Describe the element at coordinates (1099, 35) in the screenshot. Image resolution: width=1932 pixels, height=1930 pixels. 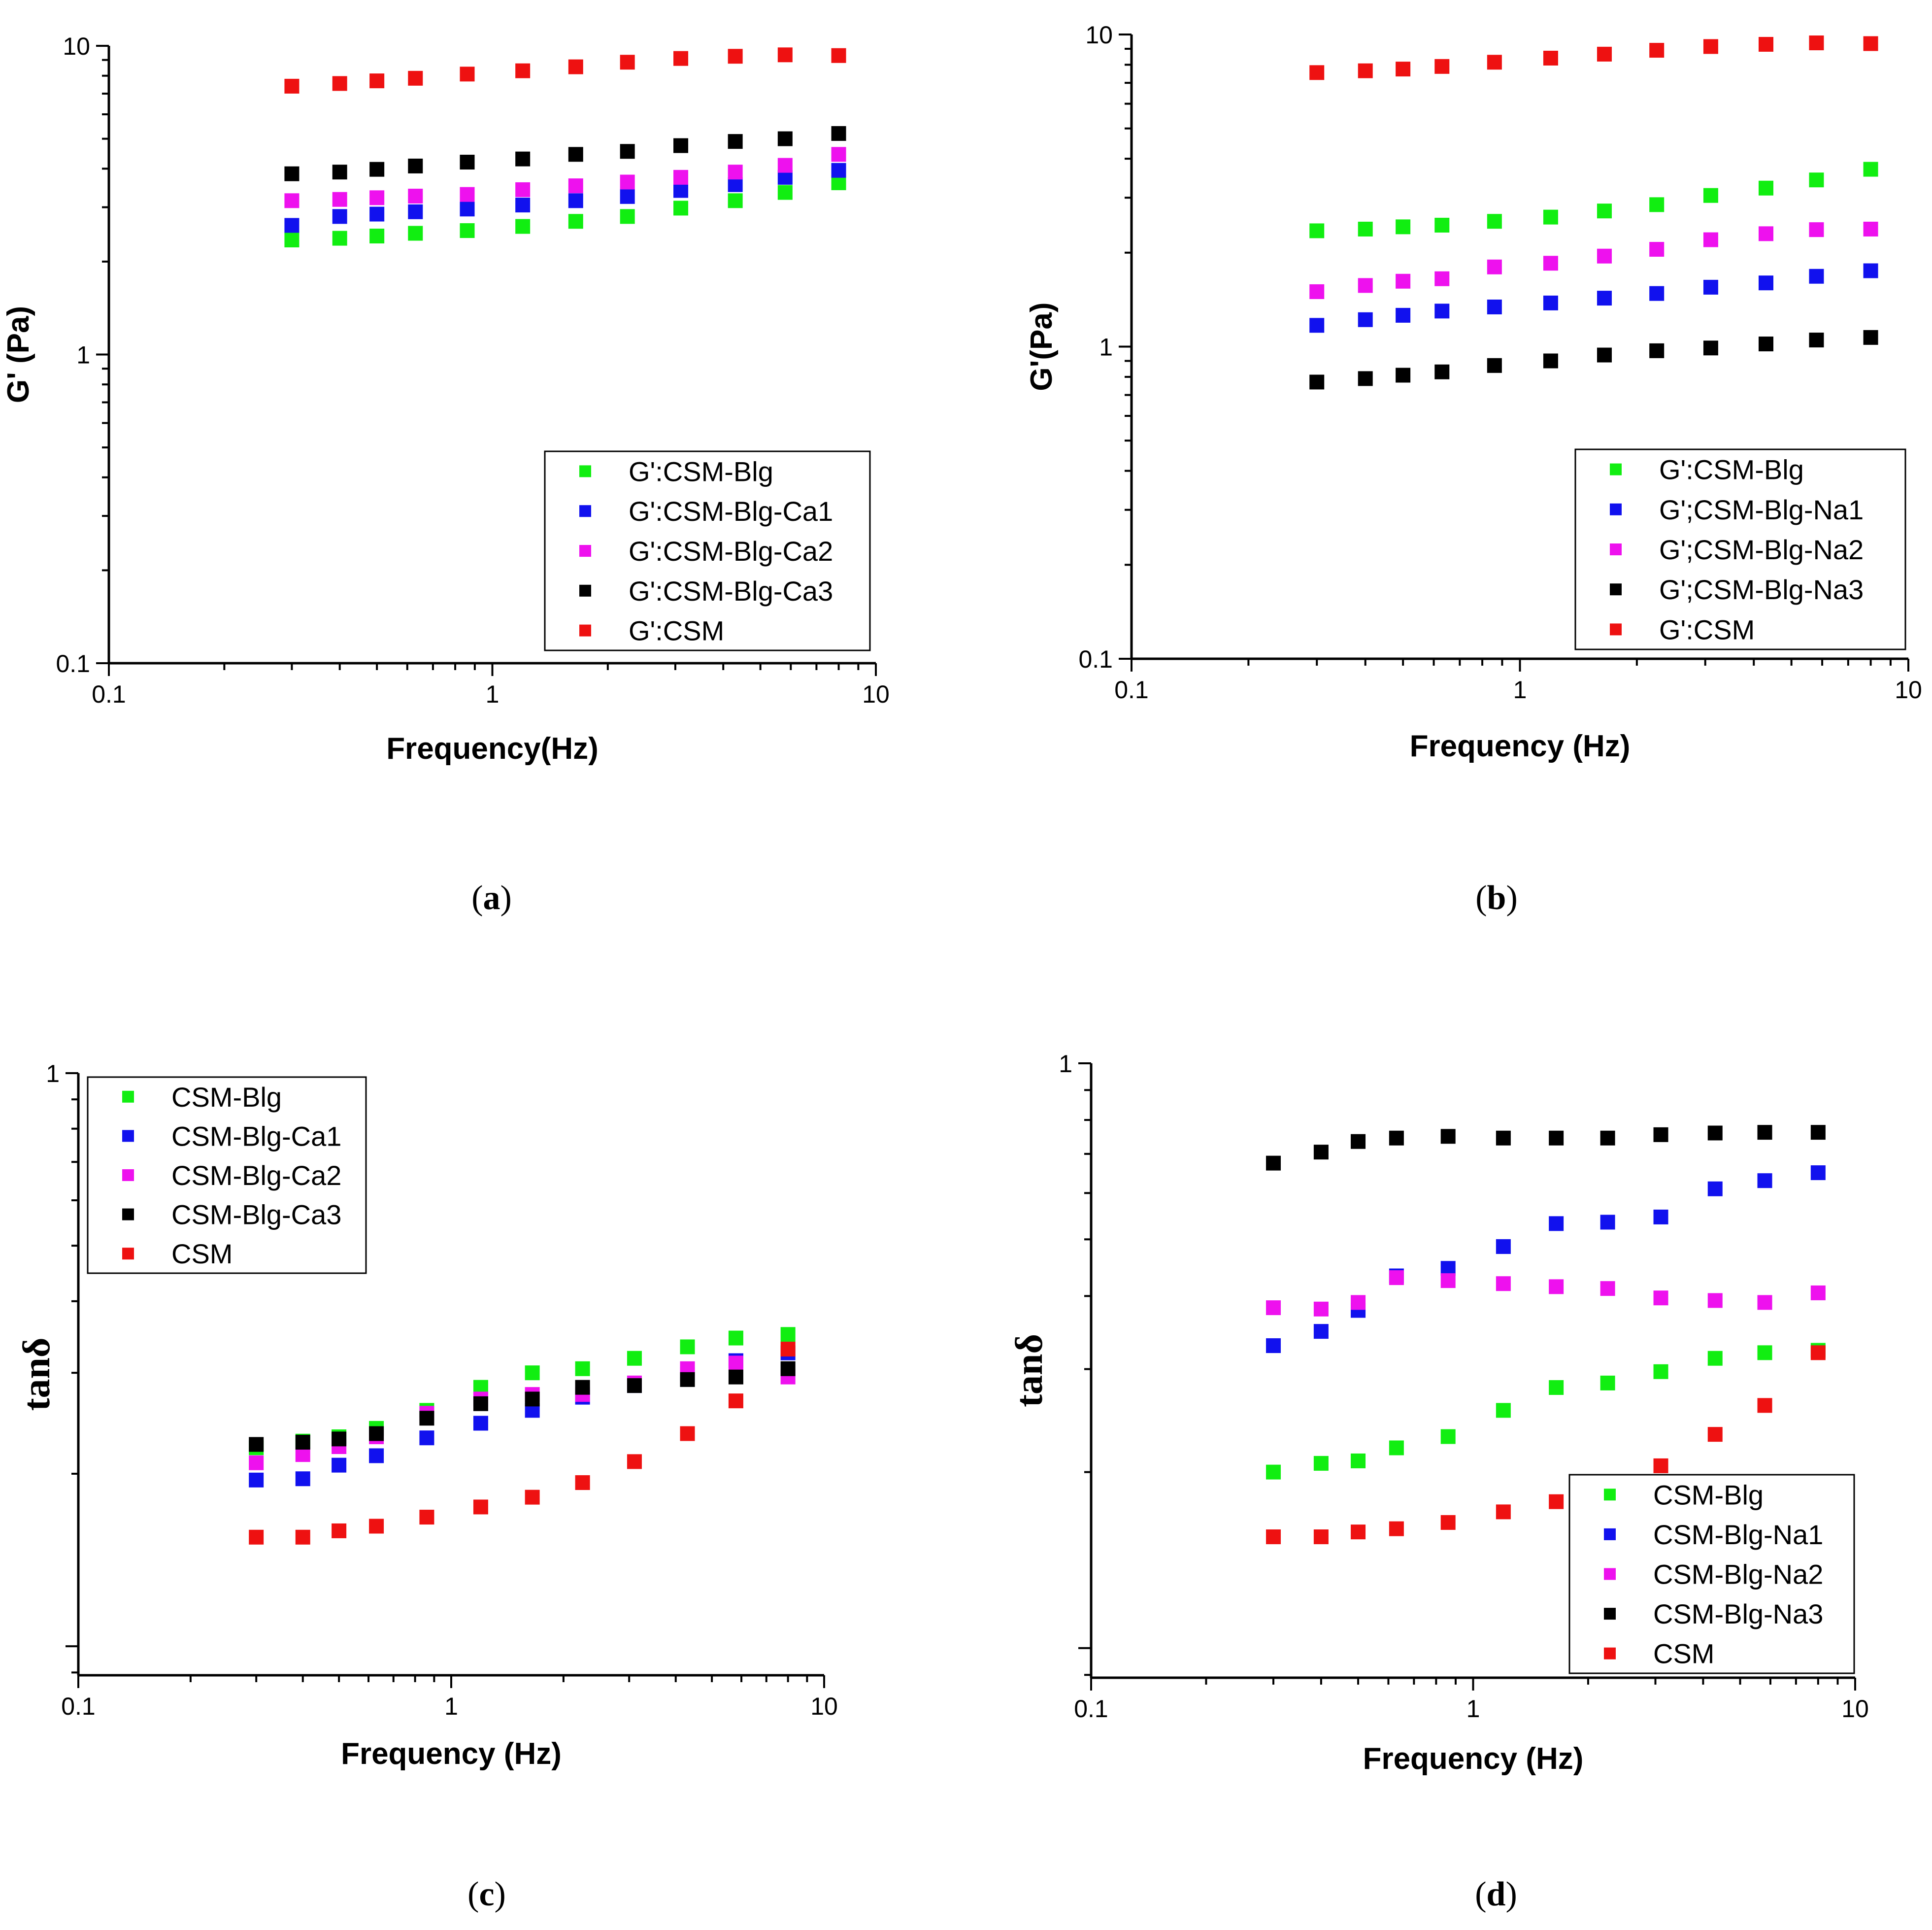
I see `y-tick-label: 10` at that location.